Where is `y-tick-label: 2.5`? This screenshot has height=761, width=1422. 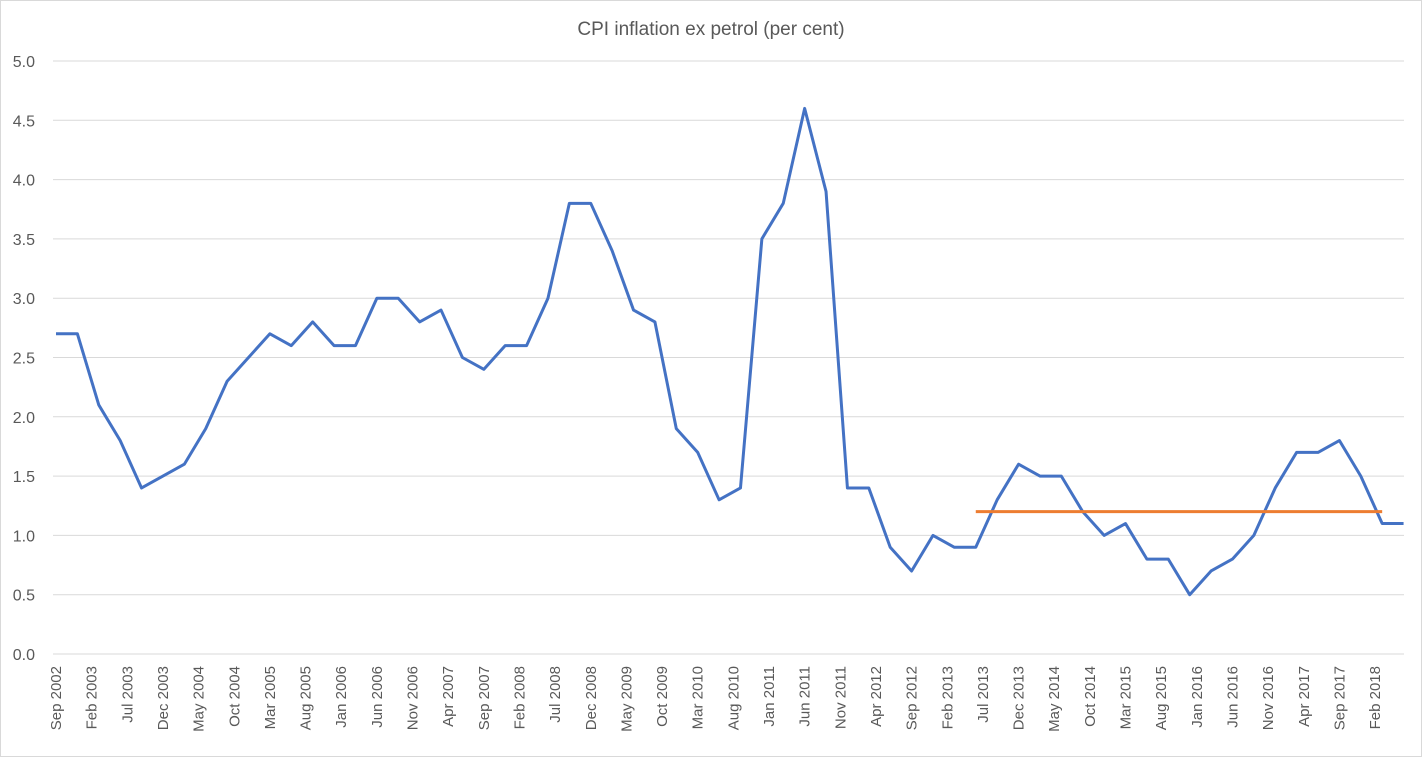
y-tick-label: 2.5 is located at coordinates (24, 359).